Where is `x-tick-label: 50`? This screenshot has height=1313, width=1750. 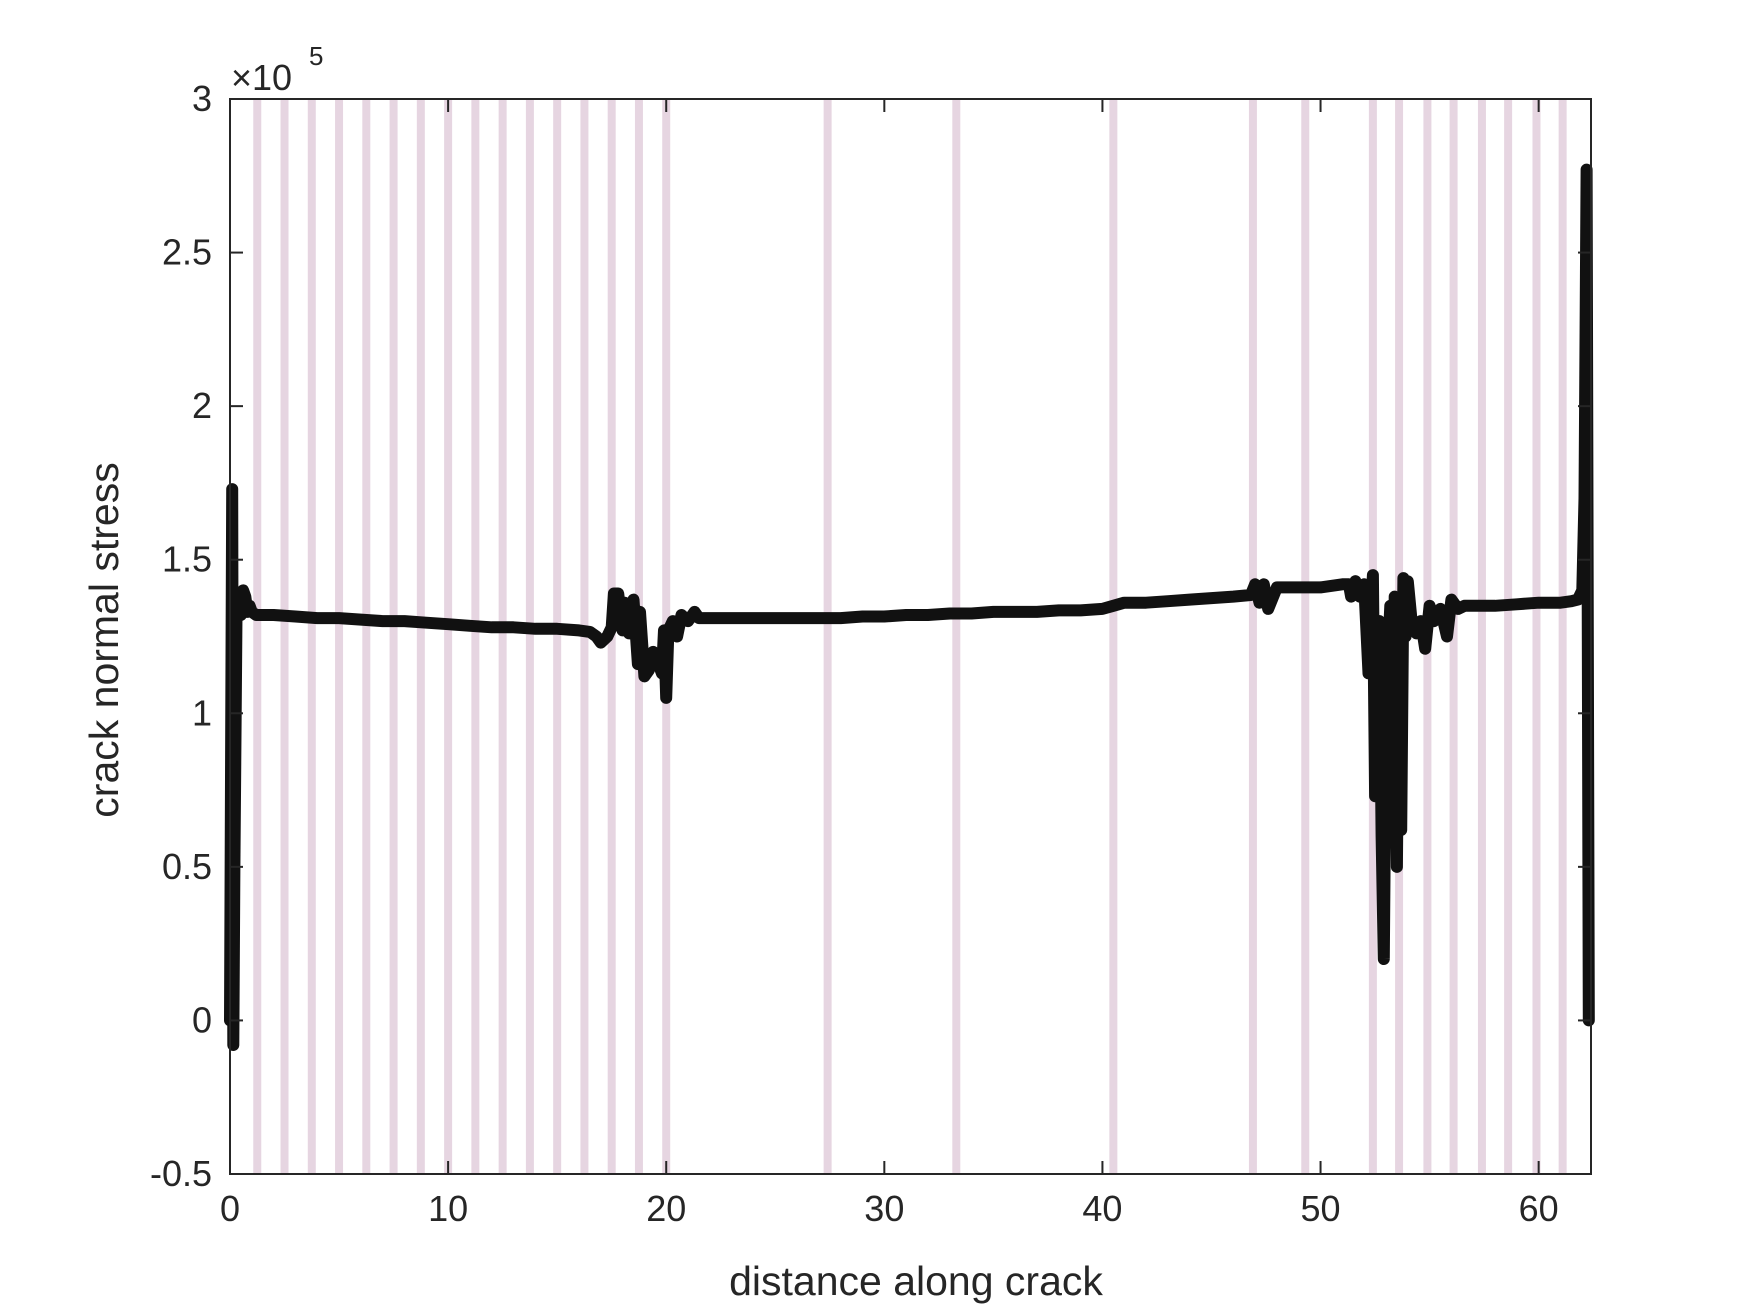 x-tick-label: 50 is located at coordinates (1321, 1208).